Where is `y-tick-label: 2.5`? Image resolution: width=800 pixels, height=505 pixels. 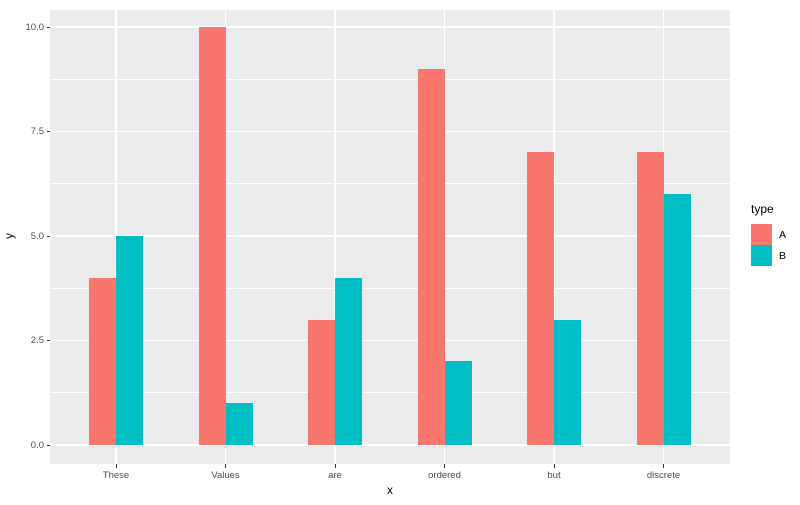
y-tick-label: 2.5 is located at coordinates (37, 340).